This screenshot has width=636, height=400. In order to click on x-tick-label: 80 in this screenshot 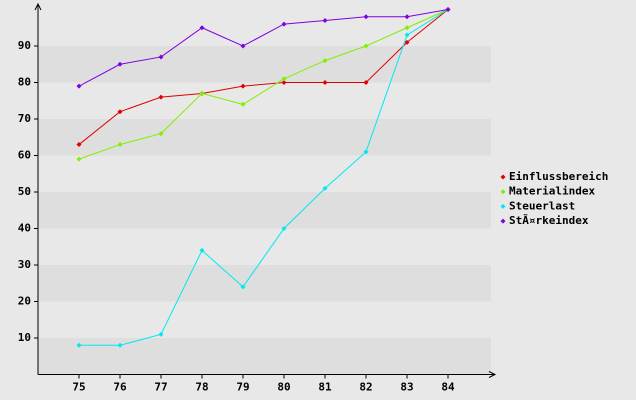, I will do `click(283, 387)`.